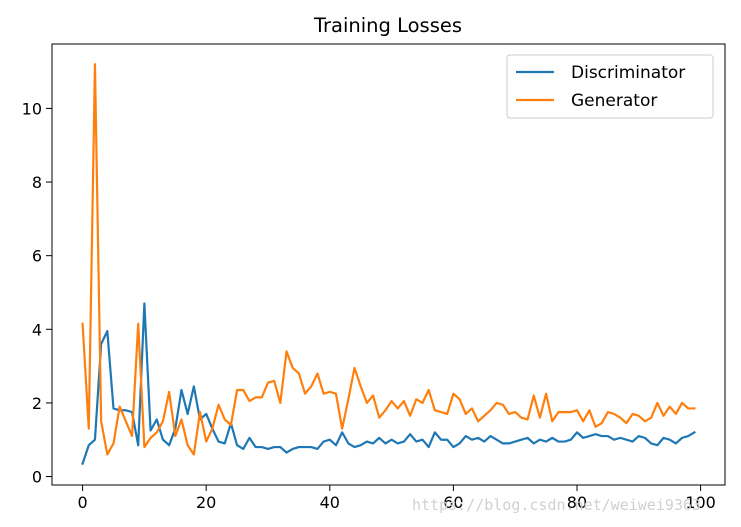 The height and width of the screenshot is (527, 741). What do you see at coordinates (330, 502) in the screenshot?
I see `x-tick-label: 40` at bounding box center [330, 502].